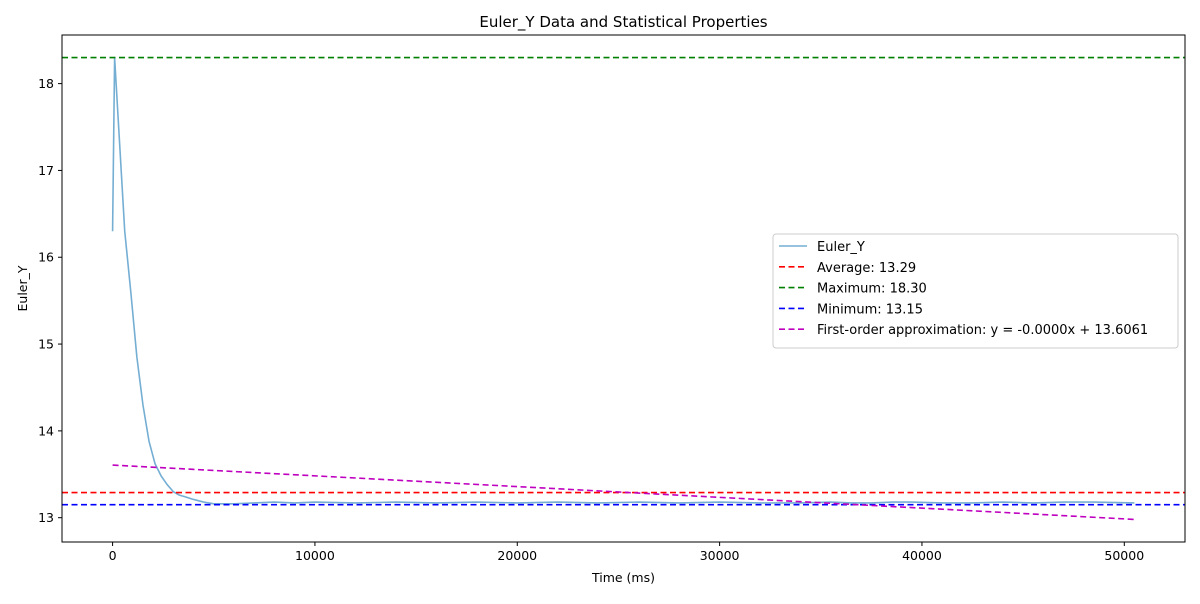  Describe the element at coordinates (46, 170) in the screenshot. I see `y-tick-label: 17` at that location.